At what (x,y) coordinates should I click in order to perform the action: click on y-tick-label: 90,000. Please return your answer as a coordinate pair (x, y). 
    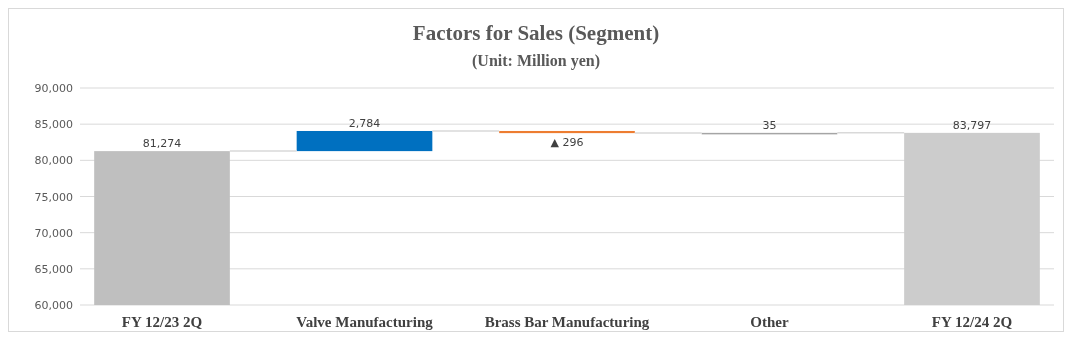
    Looking at the image, I should click on (53, 88).